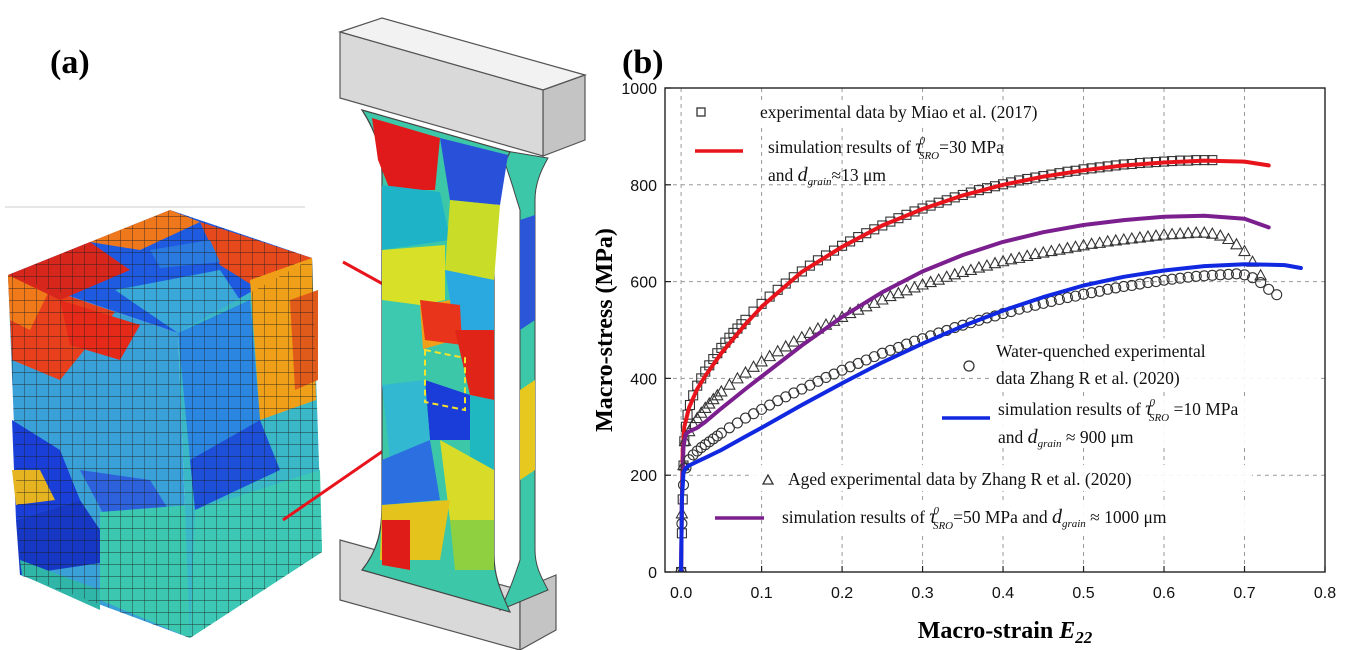  I want to click on cube-left-face, so click(99, 456).